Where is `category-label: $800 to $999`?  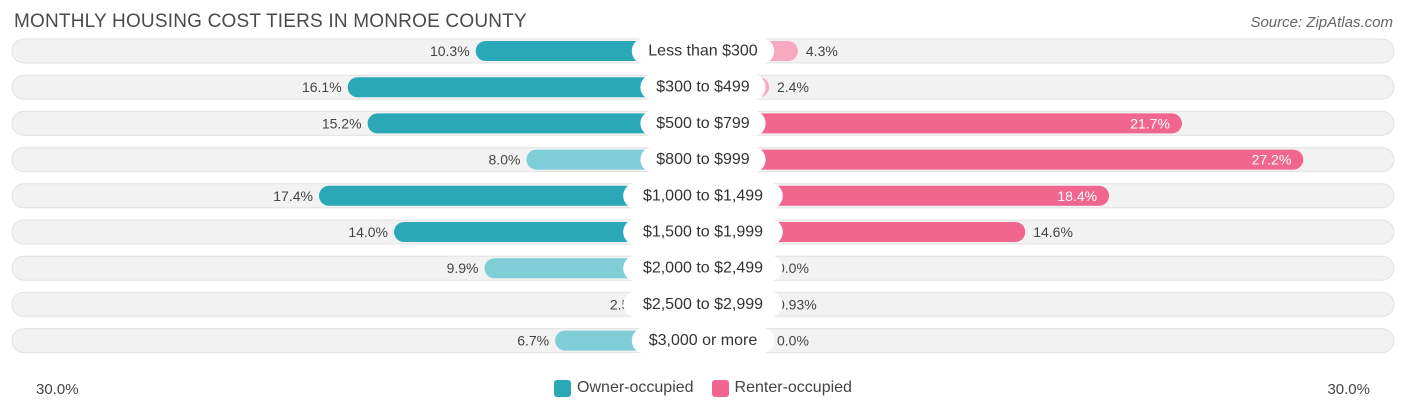
category-label: $800 to $999 is located at coordinates (703, 159).